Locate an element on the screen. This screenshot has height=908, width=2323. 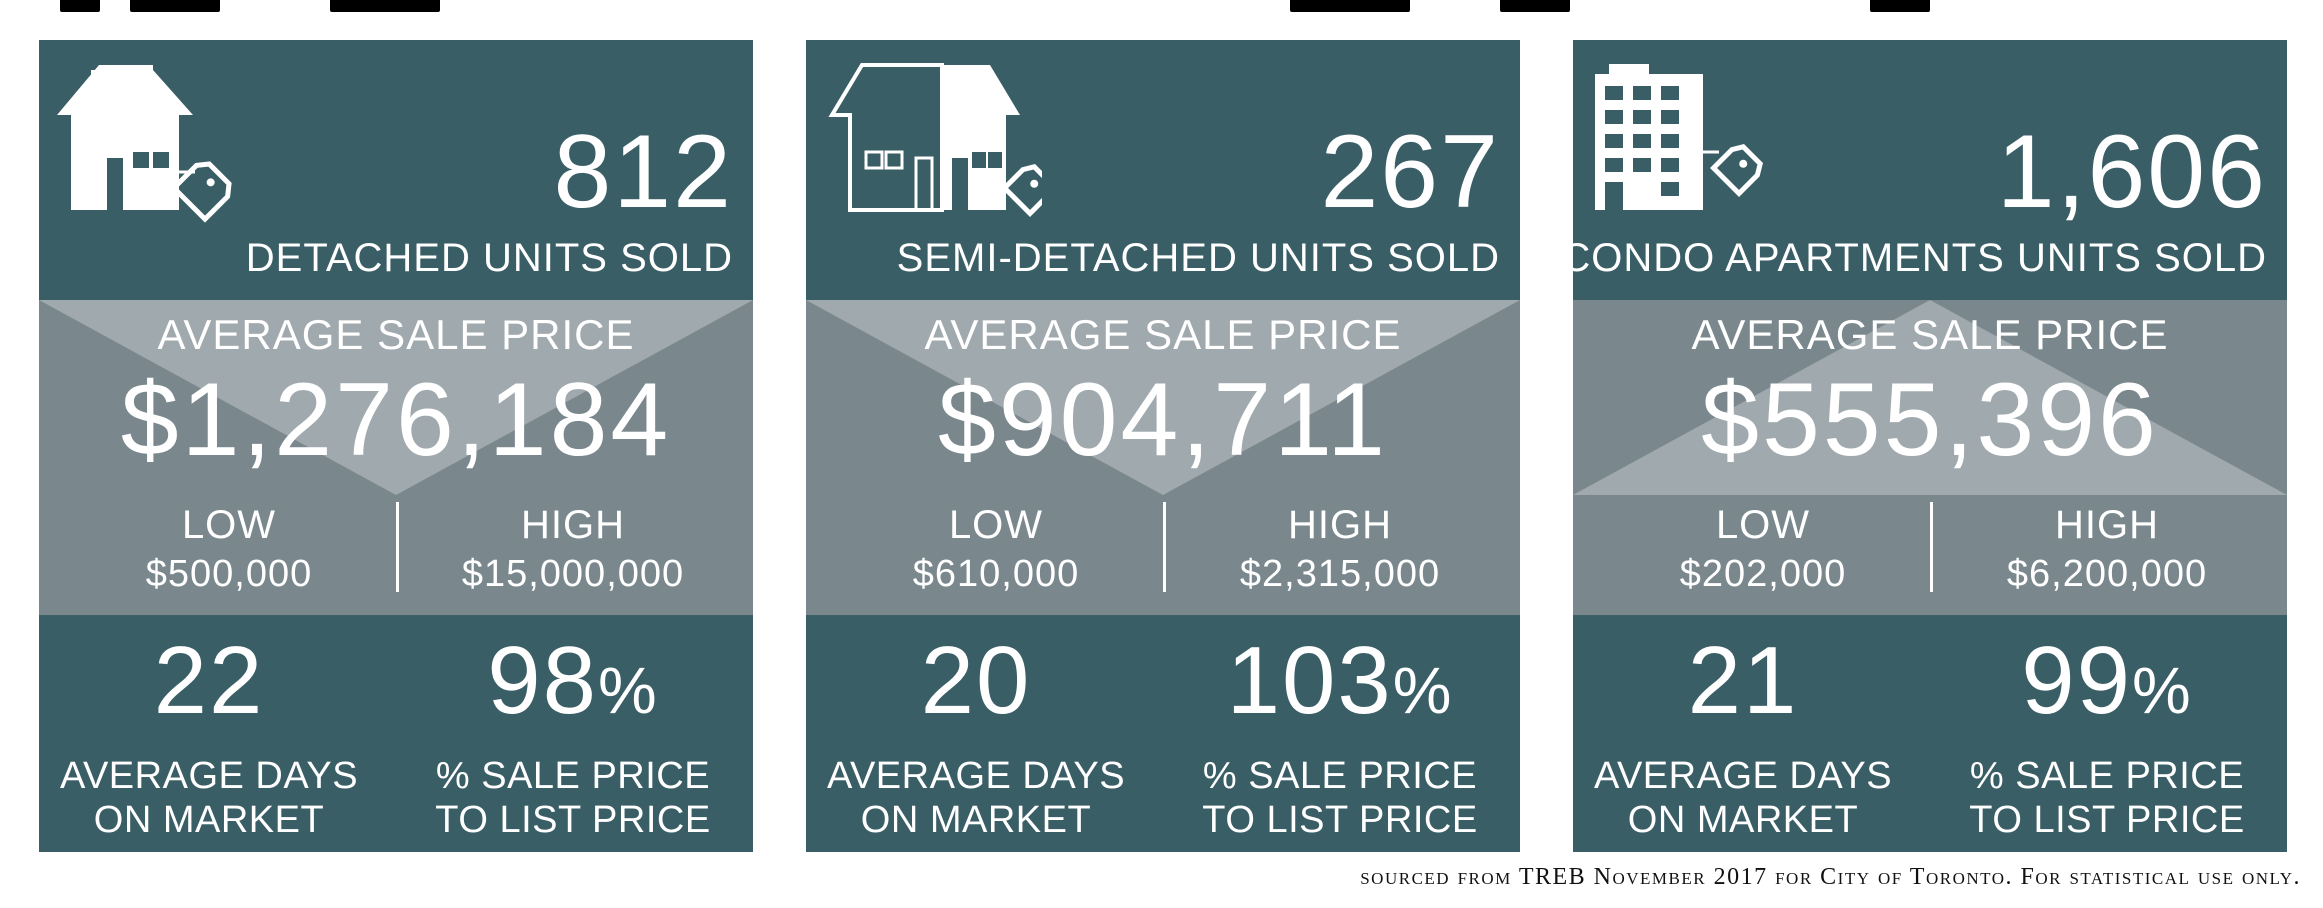
sale-to-list: 103% % SALE PRICE TO LIST PRICE is located at coordinates (1340, 737).